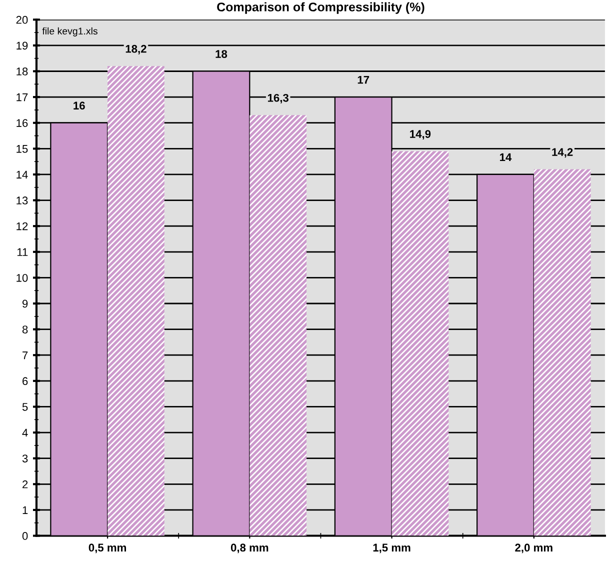 The width and height of the screenshot is (608, 561). What do you see at coordinates (25, 432) in the screenshot?
I see `y-tick-label: 4` at bounding box center [25, 432].